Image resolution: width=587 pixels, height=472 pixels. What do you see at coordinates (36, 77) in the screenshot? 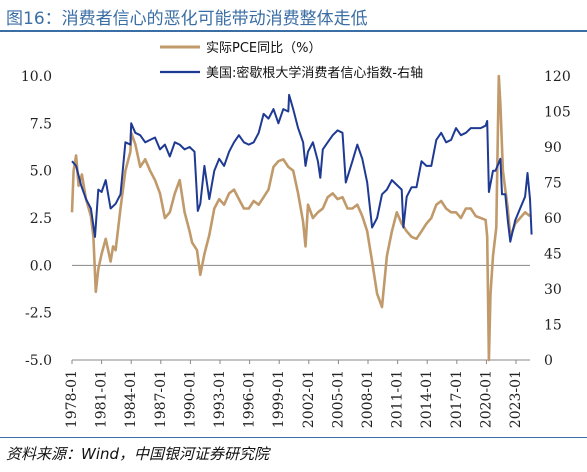
I see `y-left-tick-label: 10.0` at bounding box center [36, 77].